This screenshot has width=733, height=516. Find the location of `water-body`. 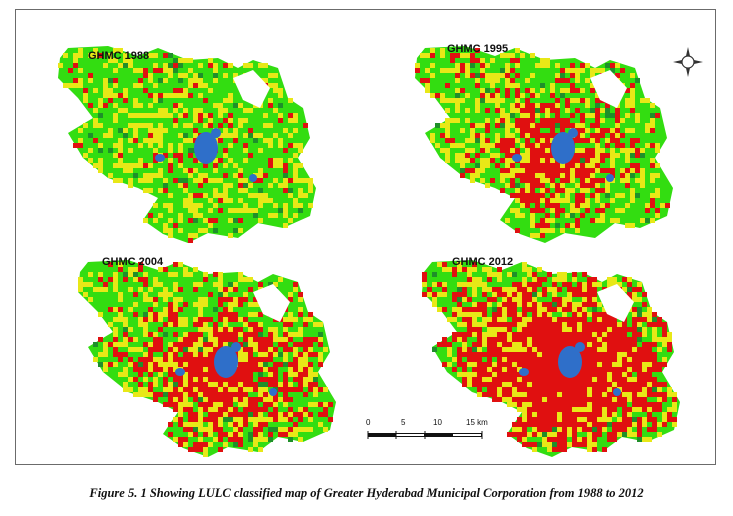

water-body is located at coordinates (563, 148).